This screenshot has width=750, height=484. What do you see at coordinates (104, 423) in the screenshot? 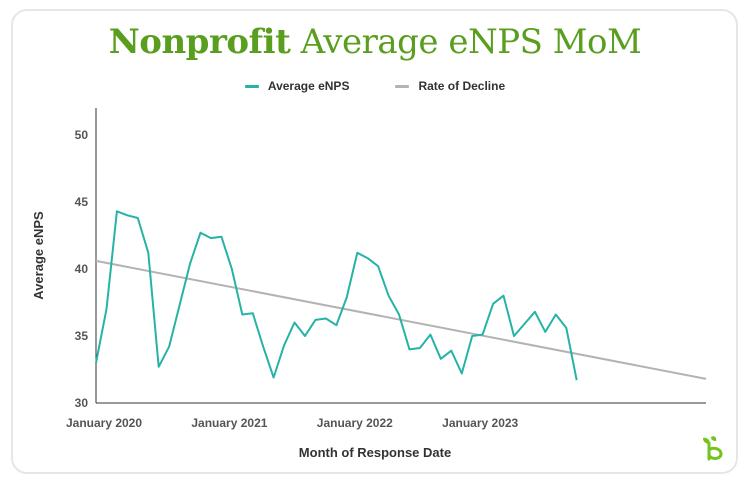
I see `x-tick-label: January 2020` at bounding box center [104, 423].